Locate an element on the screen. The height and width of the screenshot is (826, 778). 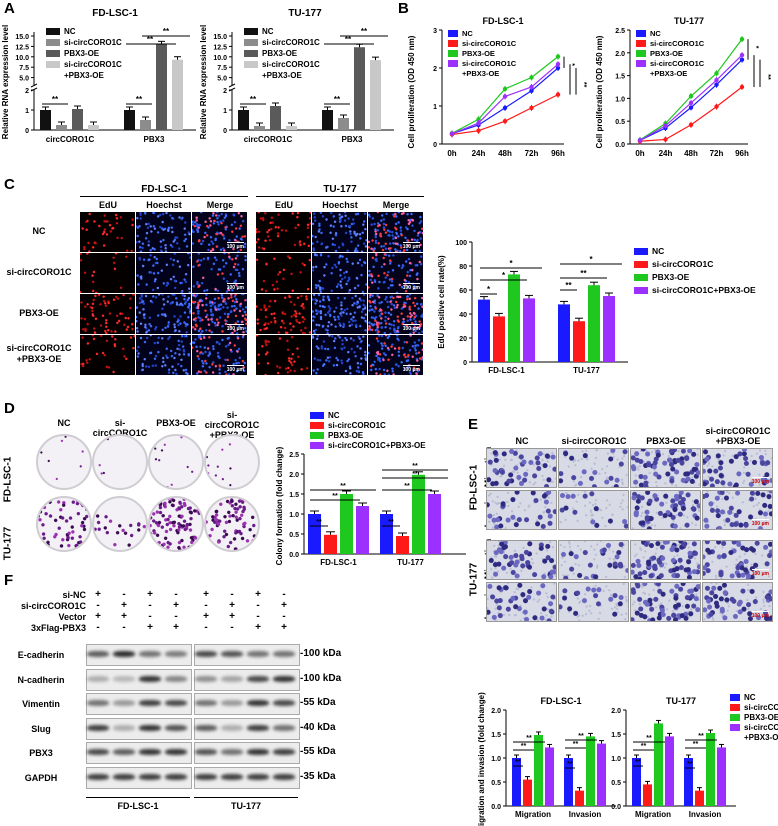
legend-d-swatch is located at coordinates (317, 445).